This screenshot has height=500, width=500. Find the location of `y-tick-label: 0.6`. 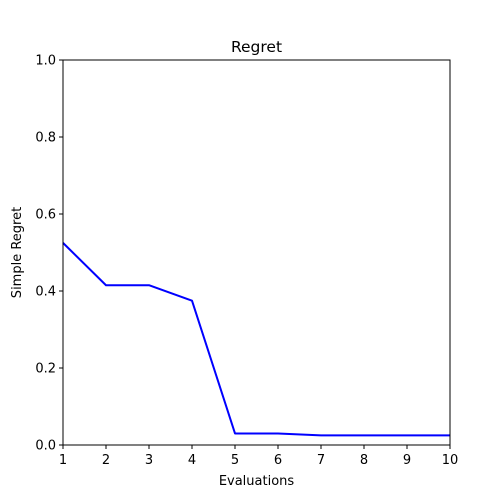

y-tick-label: 0.6 is located at coordinates (45, 215).